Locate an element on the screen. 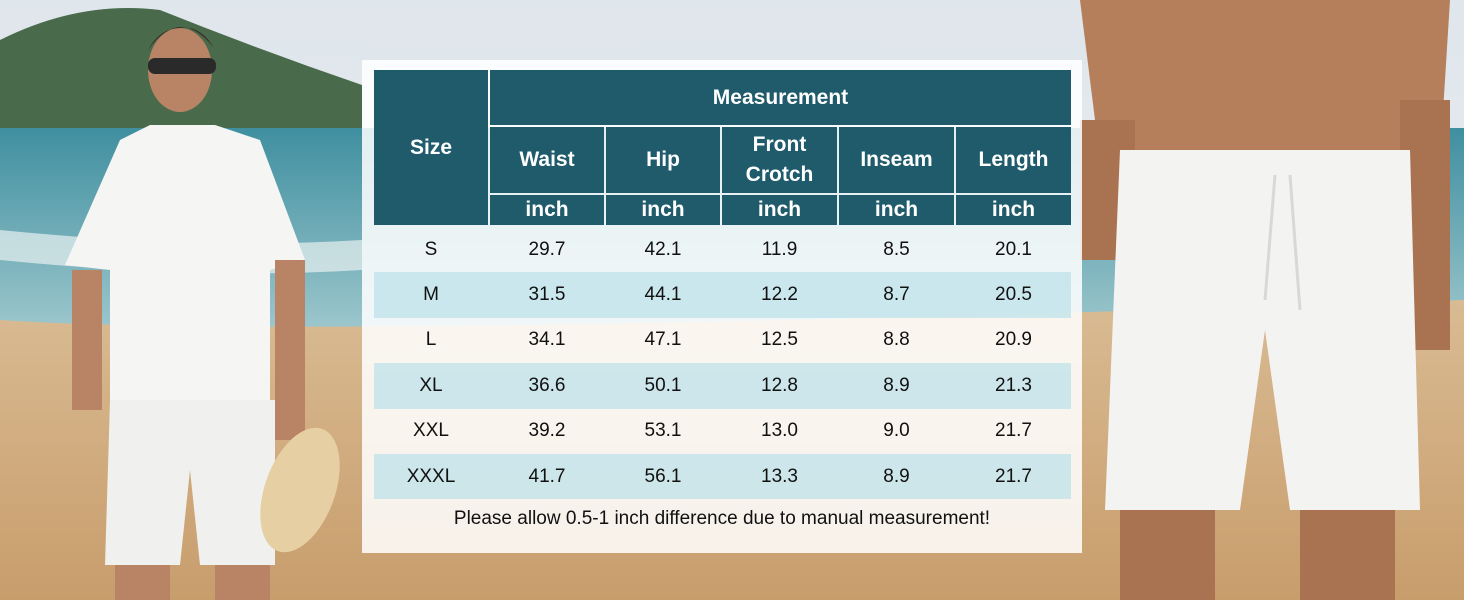  column-header: Front Crotch is located at coordinates (779, 160).